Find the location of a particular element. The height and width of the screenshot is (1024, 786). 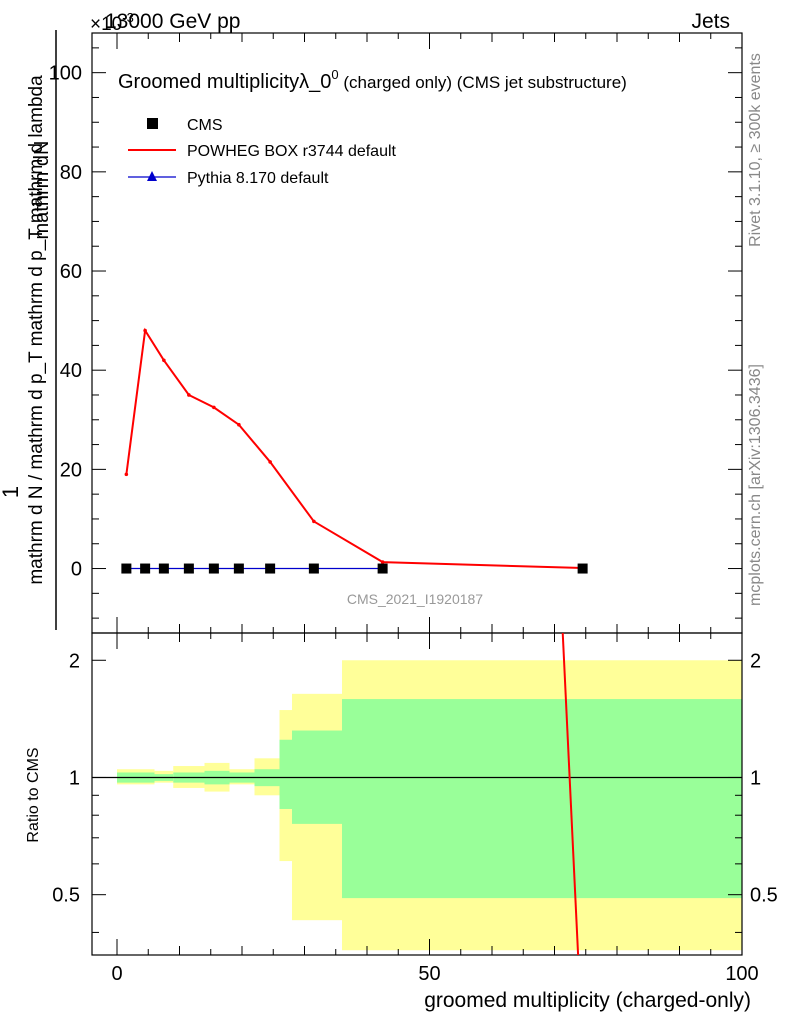

ratio-y-tick-label: 1 is located at coordinates (74, 778).